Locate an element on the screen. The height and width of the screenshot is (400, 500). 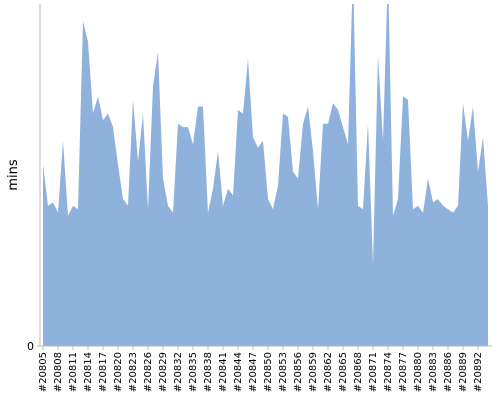
x-tick-label: #20832 is located at coordinates (178, 372).